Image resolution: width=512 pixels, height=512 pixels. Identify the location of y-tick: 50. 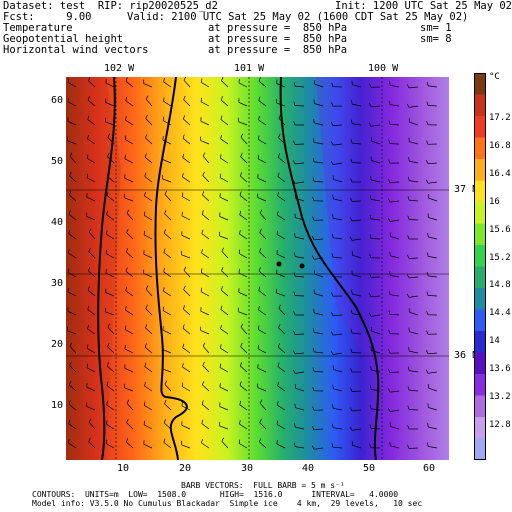
(57, 161).